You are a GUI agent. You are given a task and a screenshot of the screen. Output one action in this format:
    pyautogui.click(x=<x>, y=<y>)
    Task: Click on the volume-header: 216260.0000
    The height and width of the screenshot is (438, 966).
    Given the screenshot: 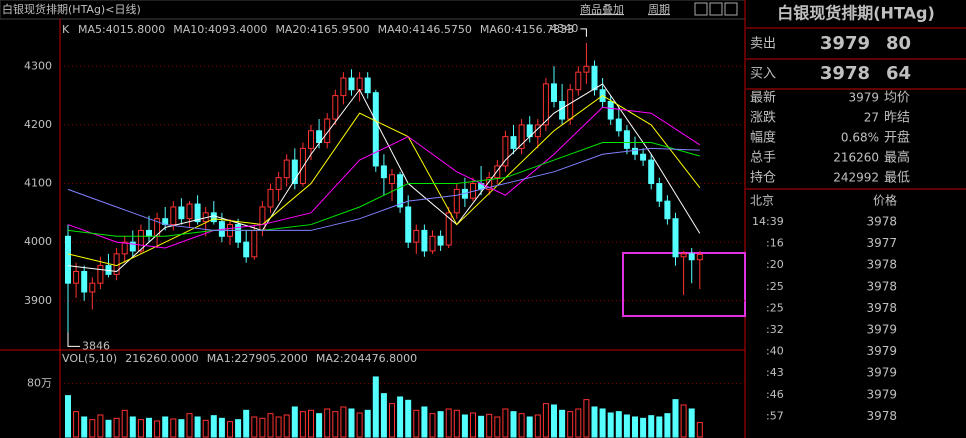 What is the action you would take?
    pyautogui.click(x=161, y=358)
    